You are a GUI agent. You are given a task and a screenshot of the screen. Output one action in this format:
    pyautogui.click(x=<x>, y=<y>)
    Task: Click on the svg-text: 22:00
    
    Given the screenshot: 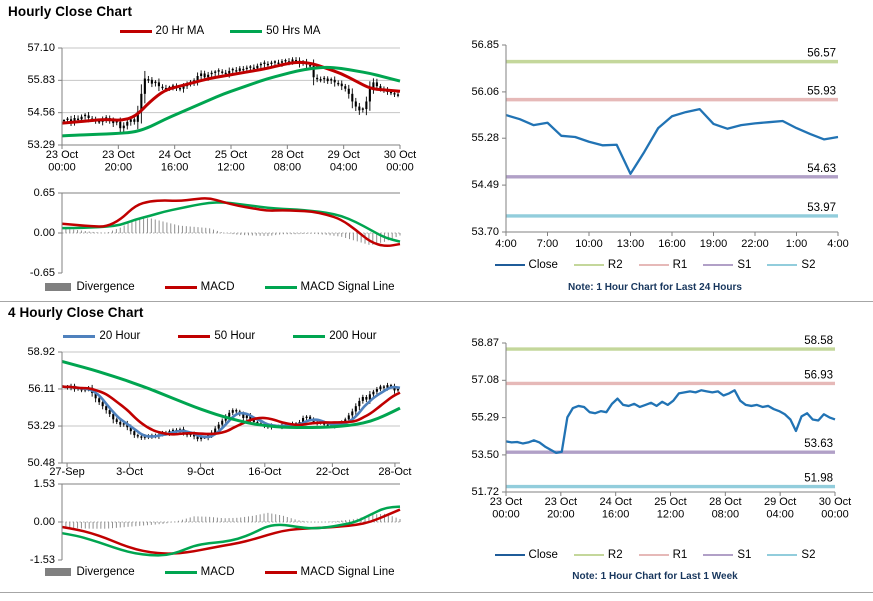 What is the action you would take?
    pyautogui.click(x=755, y=244)
    